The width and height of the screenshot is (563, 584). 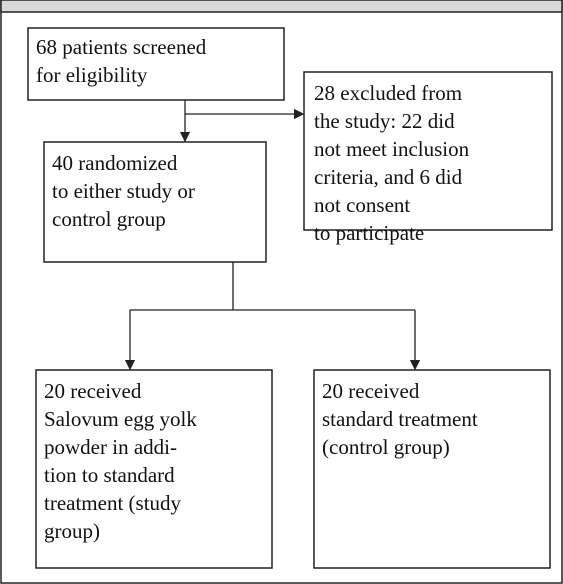 What do you see at coordinates (369, 233) in the screenshot?
I see `node-text: to participate` at bounding box center [369, 233].